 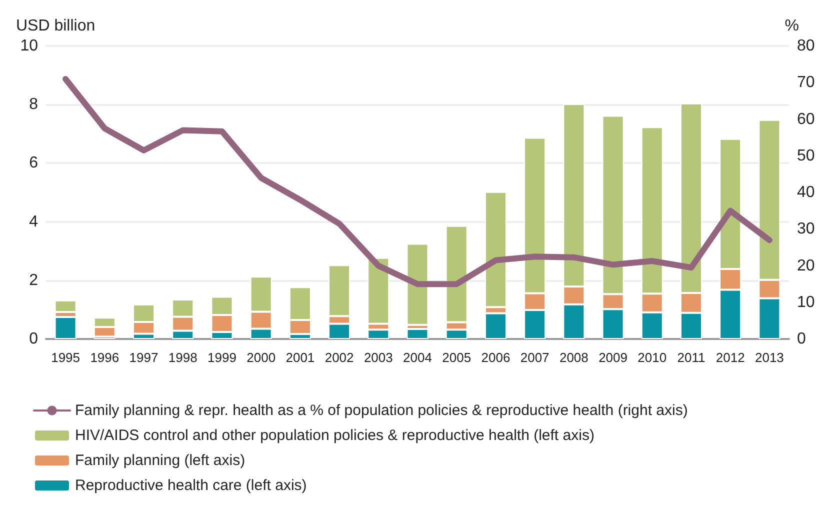 What do you see at coordinates (613, 357) in the screenshot?
I see `x-tick-label: 2009` at bounding box center [613, 357].